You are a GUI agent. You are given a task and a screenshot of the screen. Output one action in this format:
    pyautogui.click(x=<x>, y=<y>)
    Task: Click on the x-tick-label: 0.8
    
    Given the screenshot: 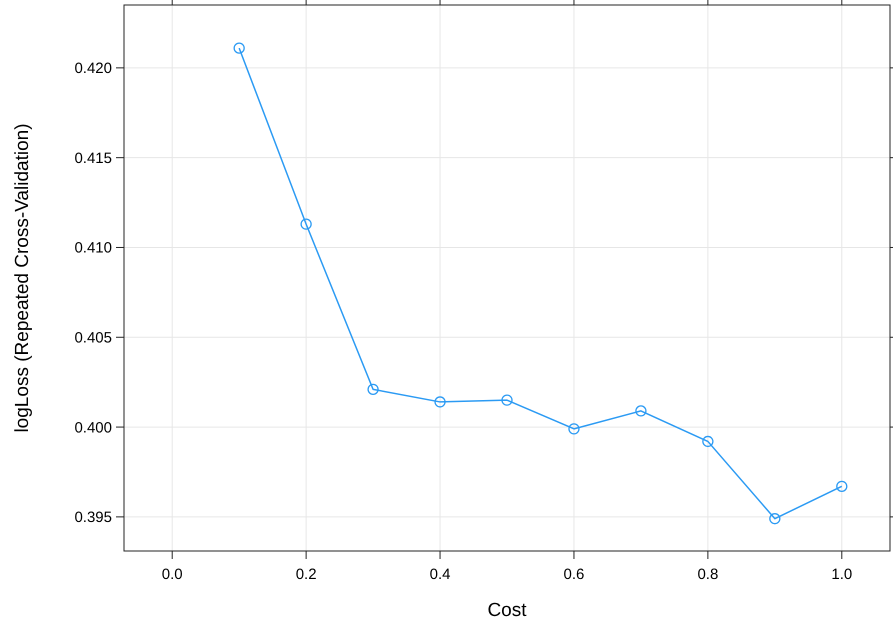 What is the action you would take?
    pyautogui.click(x=707, y=574)
    